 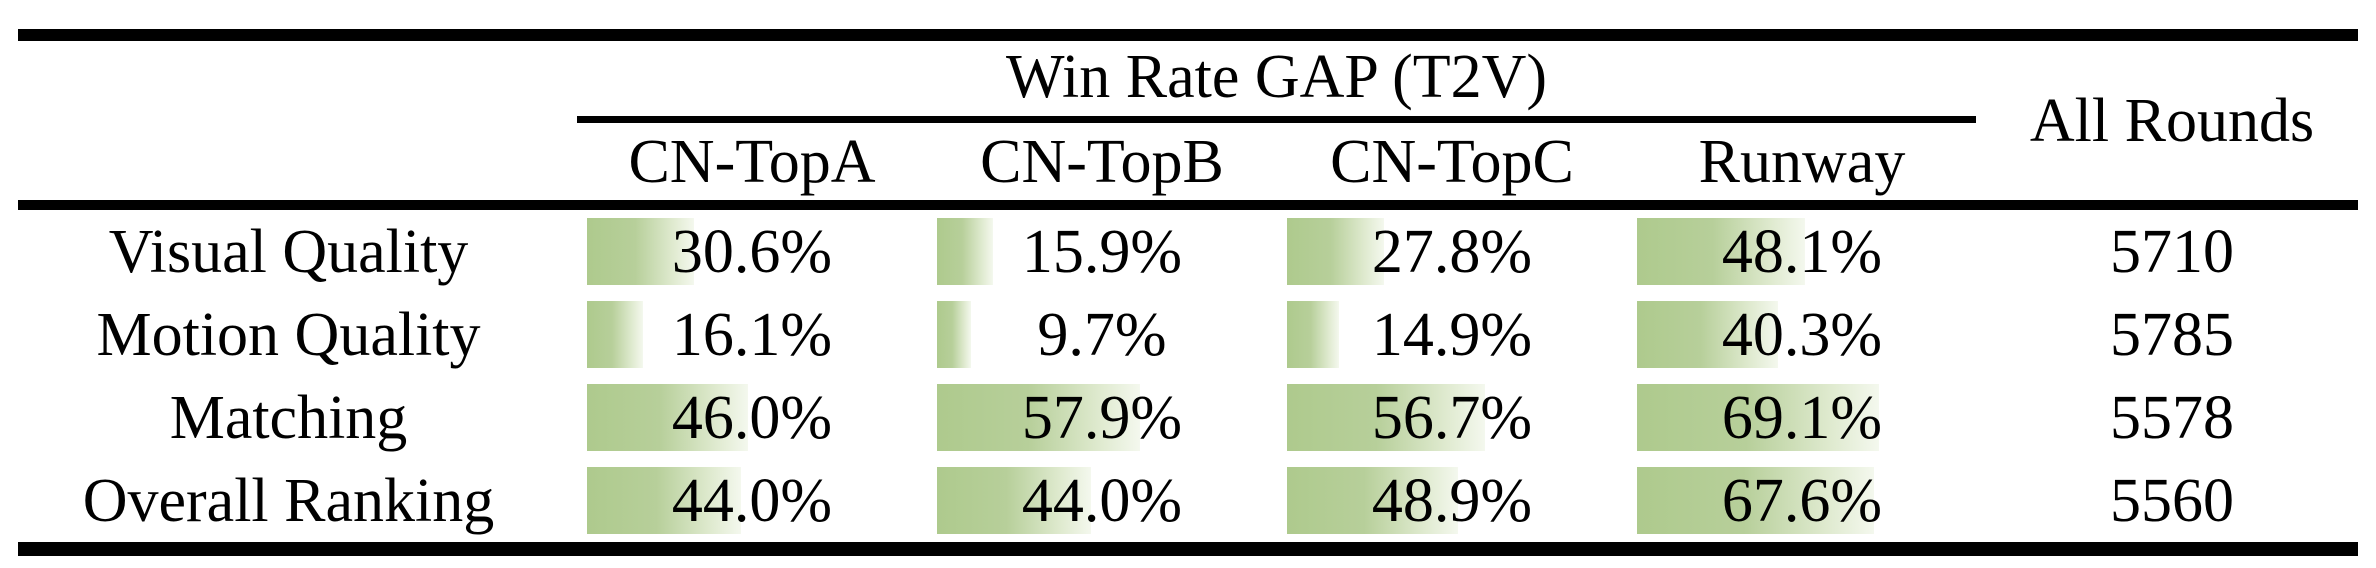 I want to click on row-label: Matching, so click(x=288, y=417).